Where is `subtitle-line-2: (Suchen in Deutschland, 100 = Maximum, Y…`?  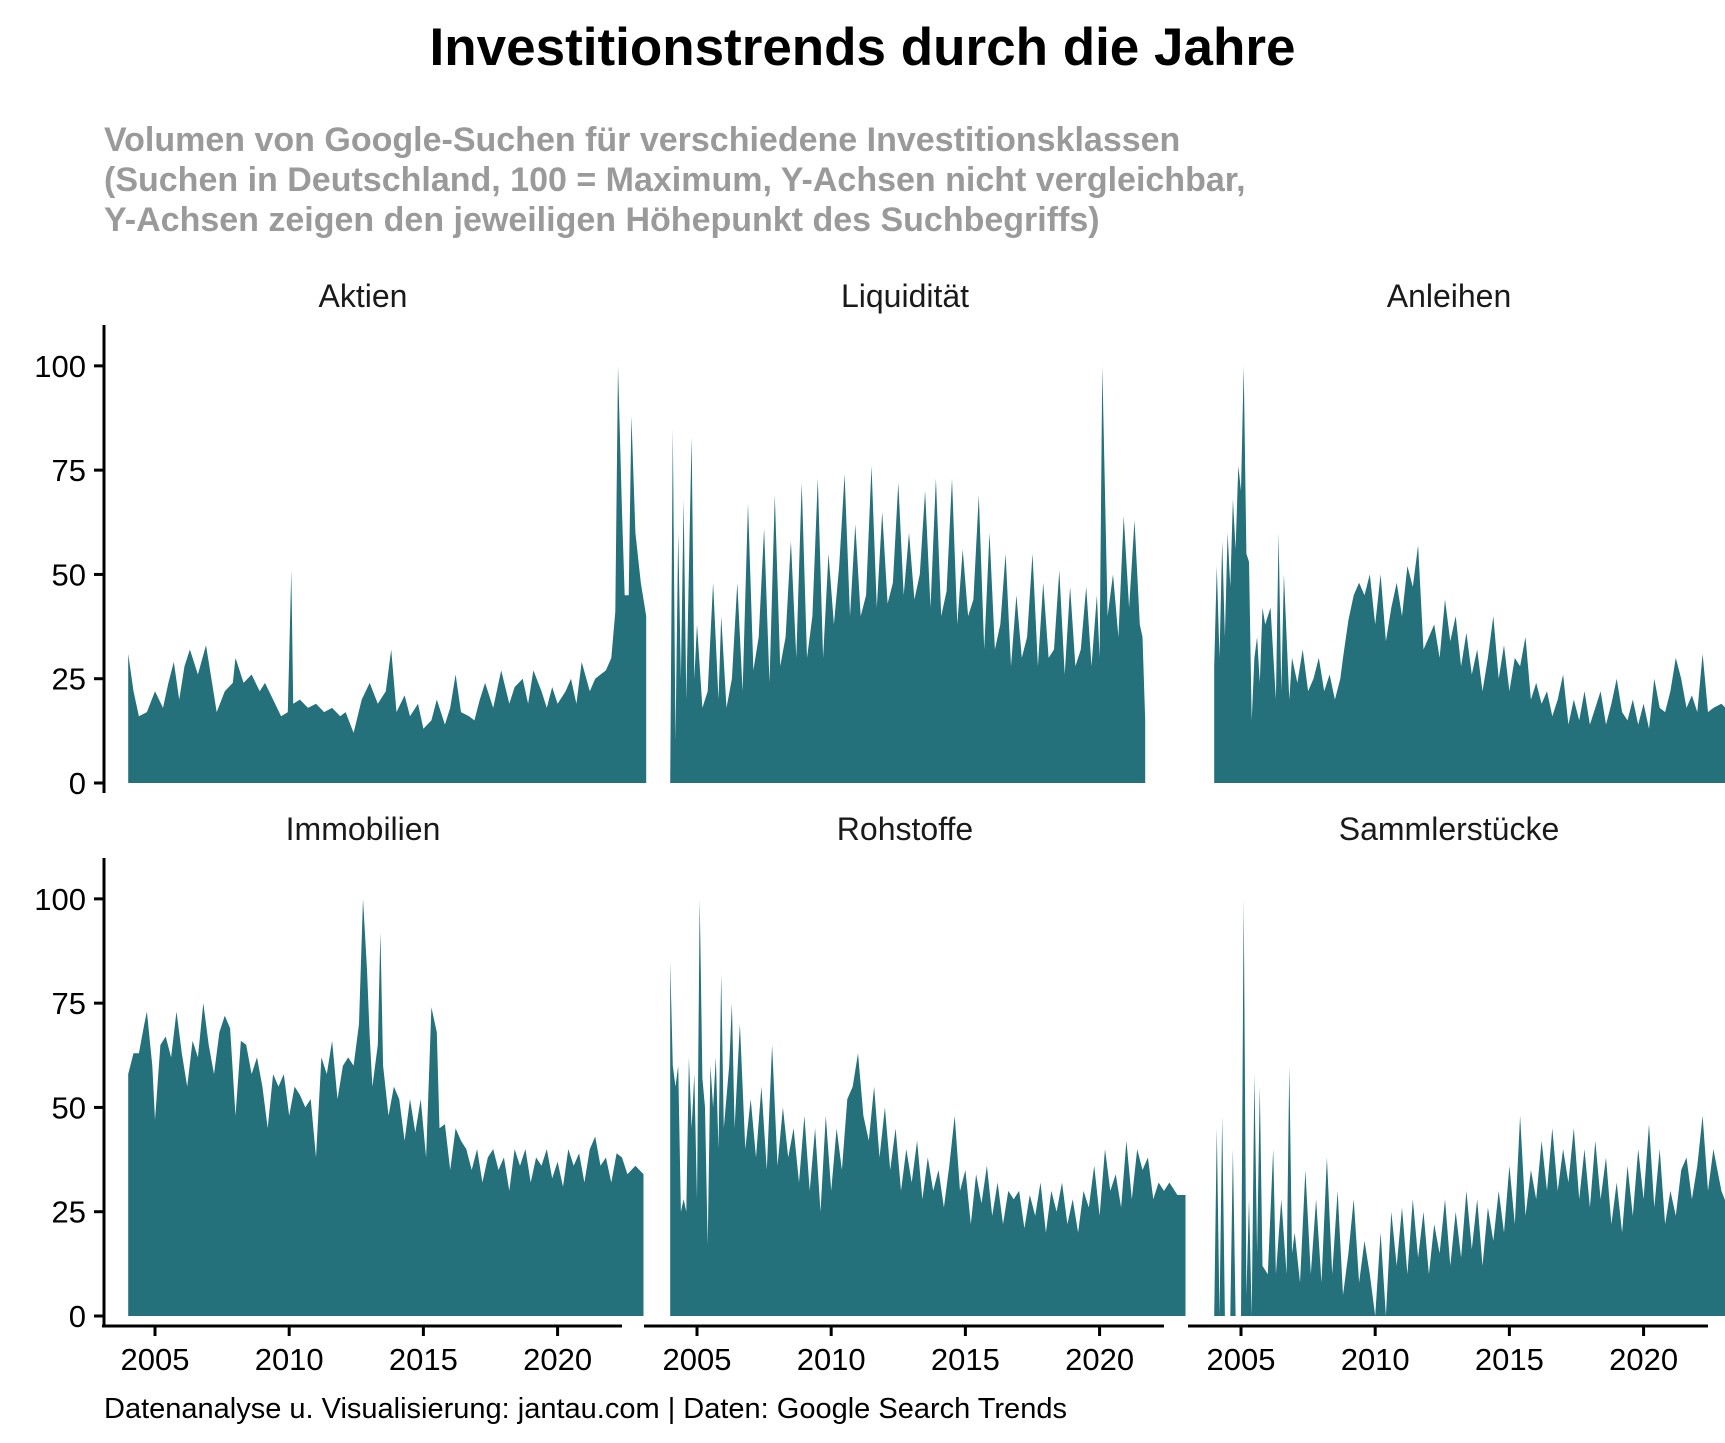 subtitle-line-2: (Suchen in Deutschland, 100 = Maximum, Y… is located at coordinates (675, 180).